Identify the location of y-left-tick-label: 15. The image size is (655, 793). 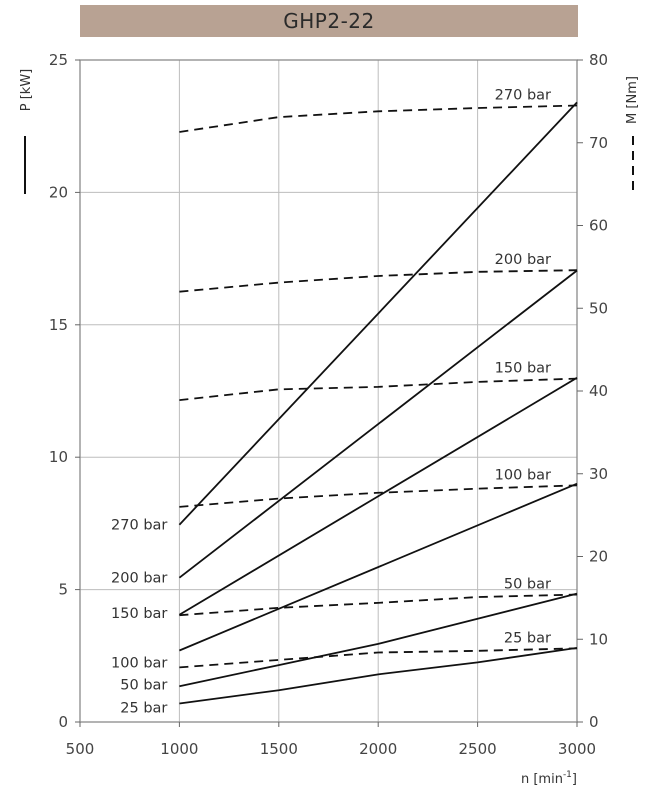
(58, 325).